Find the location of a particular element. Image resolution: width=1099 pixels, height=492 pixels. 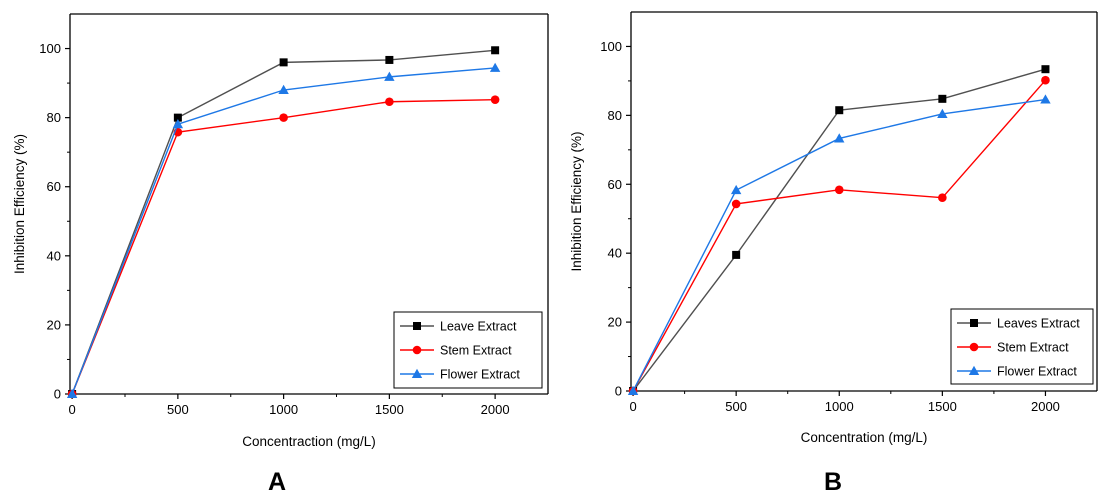

legend-item: Leaves Extract is located at coordinates (1018, 324).